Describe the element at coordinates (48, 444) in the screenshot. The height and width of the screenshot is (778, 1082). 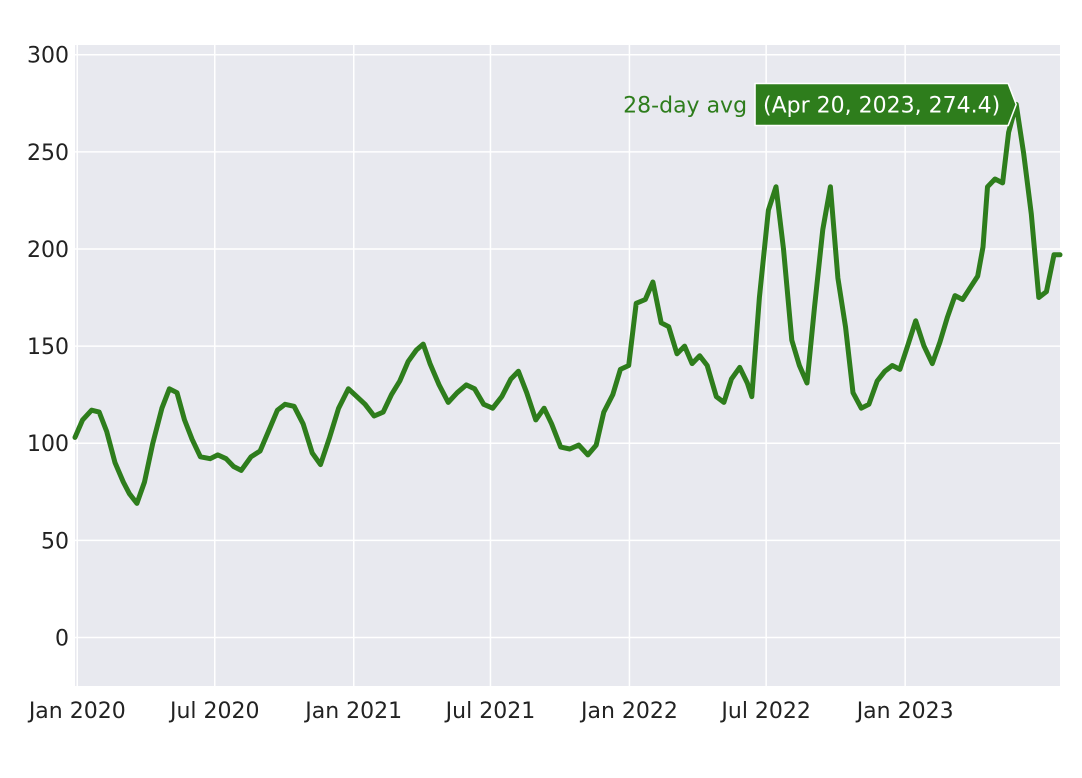
I see `y-tick-label: 100` at that location.